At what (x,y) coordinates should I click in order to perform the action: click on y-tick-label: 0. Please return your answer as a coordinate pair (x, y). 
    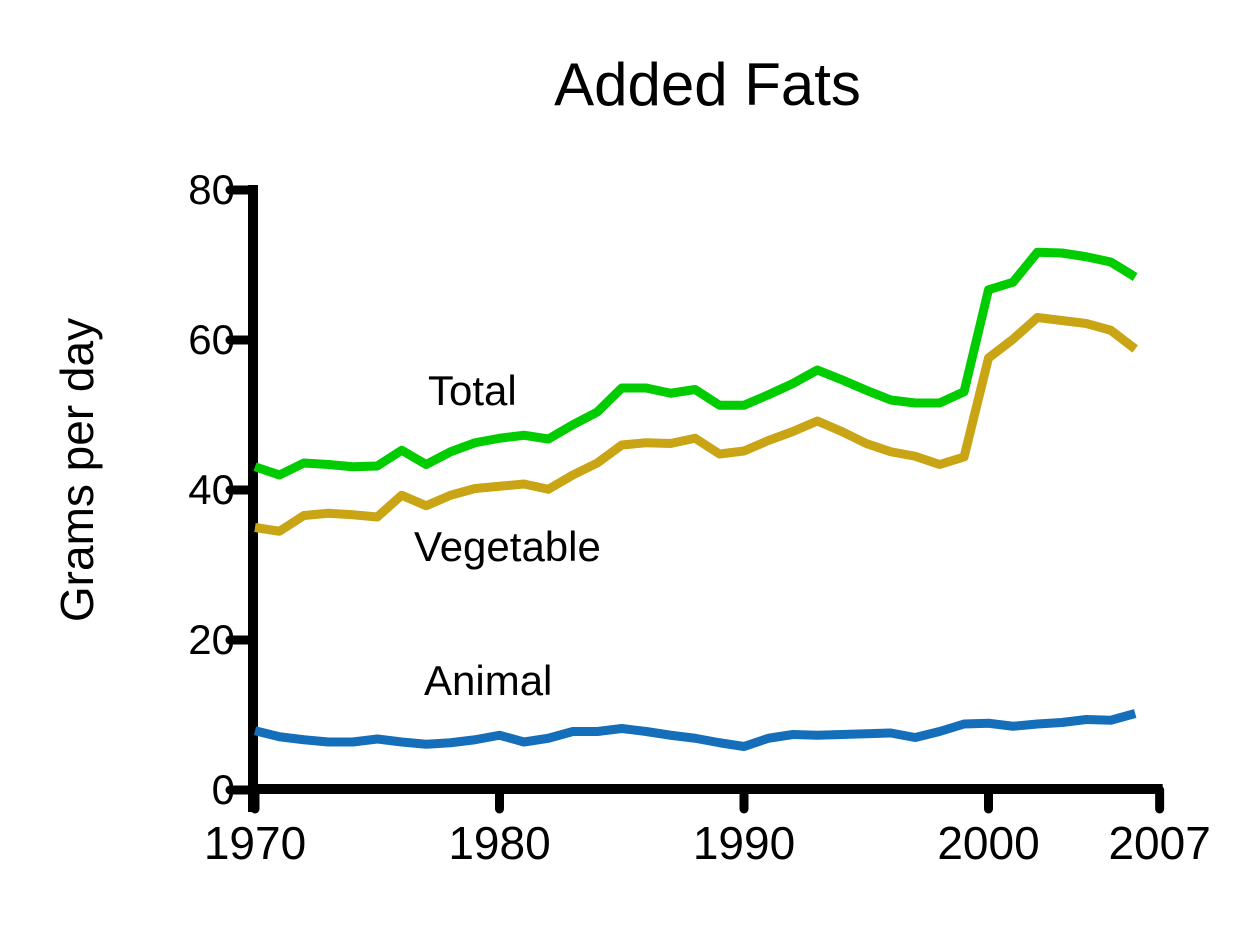
    Looking at the image, I should click on (223, 789).